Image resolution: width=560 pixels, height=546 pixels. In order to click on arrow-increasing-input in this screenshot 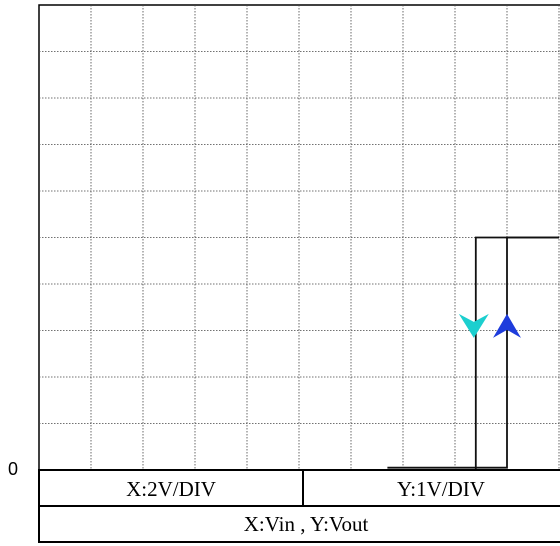, I will do `click(507, 325)`.